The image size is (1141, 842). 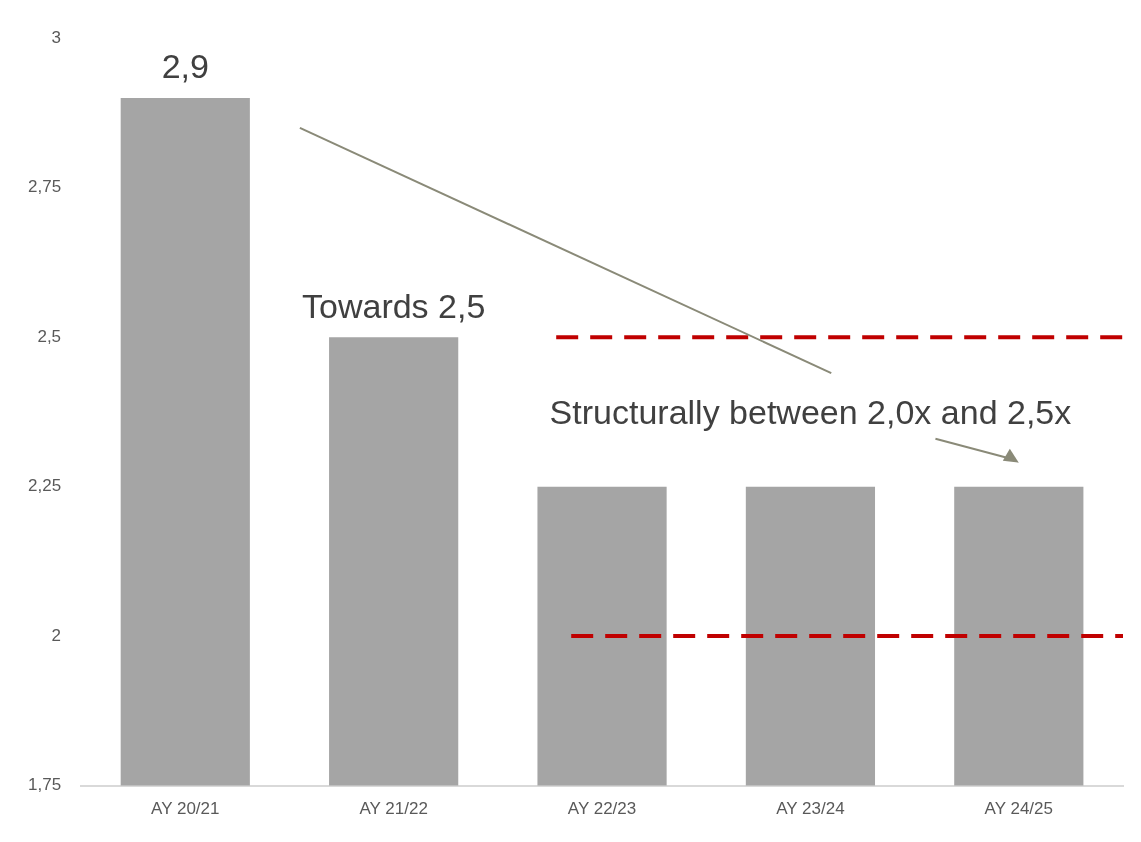 What do you see at coordinates (394, 305) in the screenshot?
I see `annotation: Towards 2,5` at bounding box center [394, 305].